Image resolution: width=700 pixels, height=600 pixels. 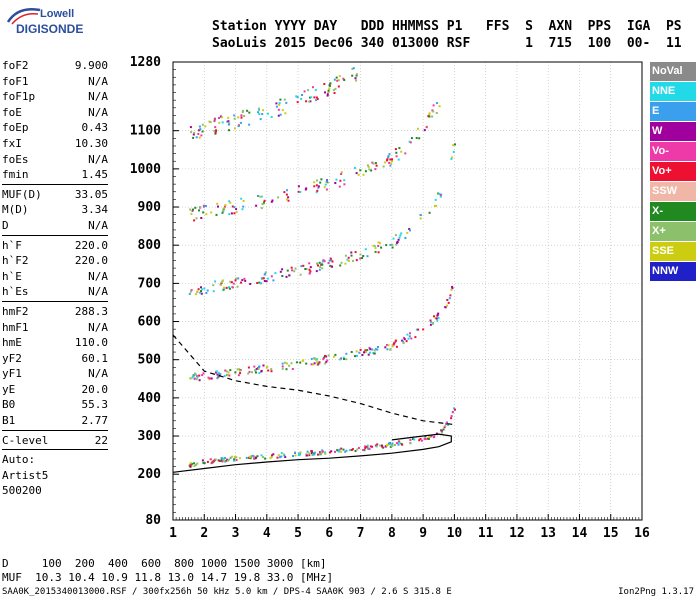 I want to click on legend-item-e: E, so click(x=673, y=111).